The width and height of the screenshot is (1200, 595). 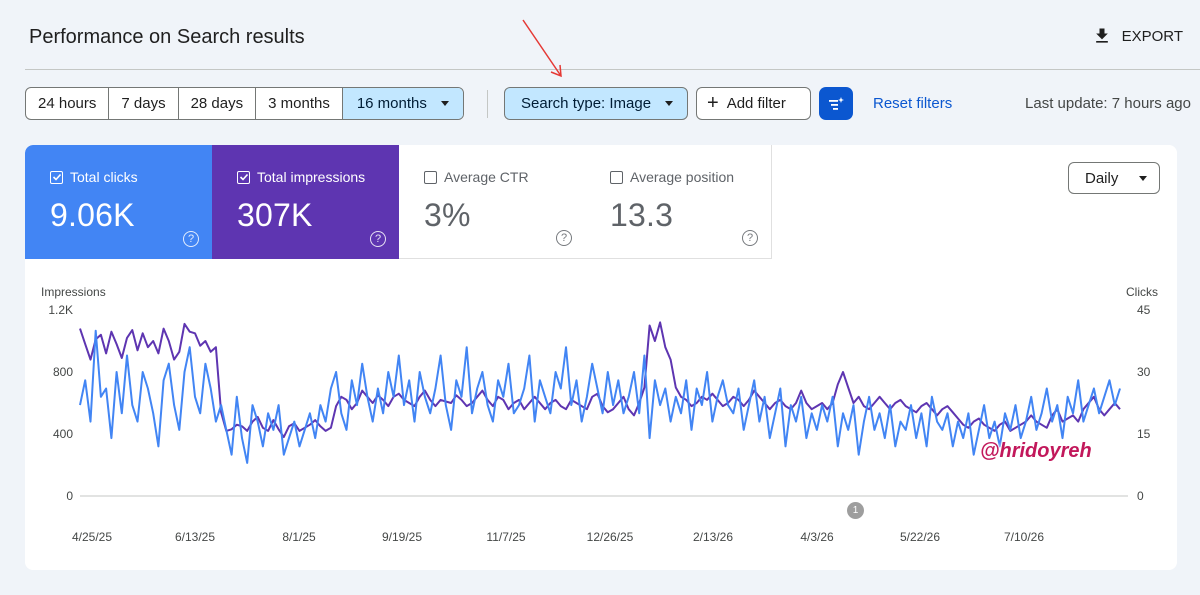 I want to click on download-icon, so click(x=1101, y=35).